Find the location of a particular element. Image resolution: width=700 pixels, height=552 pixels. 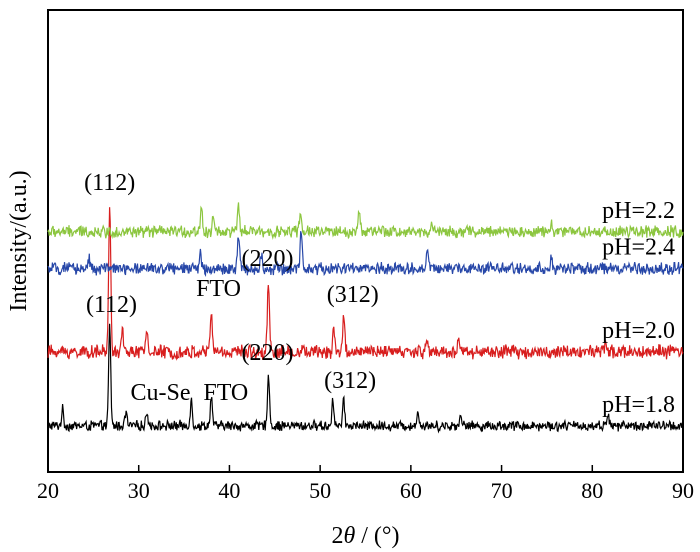

series-label: pH=2.2 is located at coordinates (638, 211).